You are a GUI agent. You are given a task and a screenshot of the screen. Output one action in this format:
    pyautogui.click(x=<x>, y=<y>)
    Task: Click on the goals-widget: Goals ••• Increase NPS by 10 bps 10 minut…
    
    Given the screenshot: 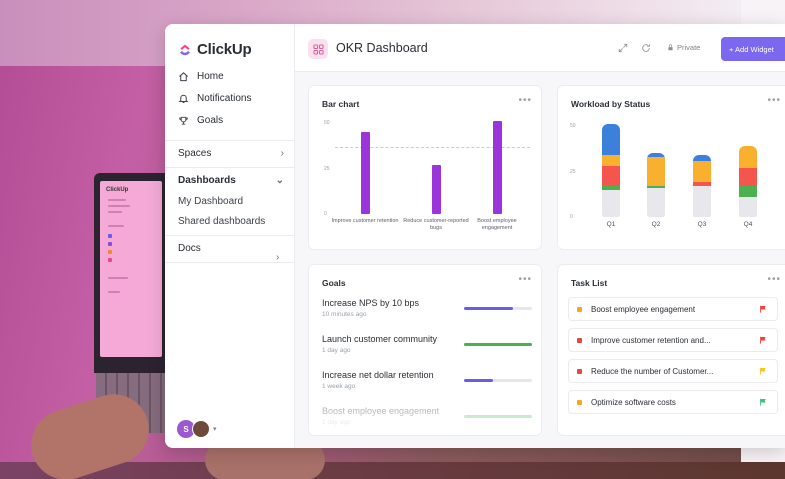 What is the action you would take?
    pyautogui.click(x=425, y=350)
    